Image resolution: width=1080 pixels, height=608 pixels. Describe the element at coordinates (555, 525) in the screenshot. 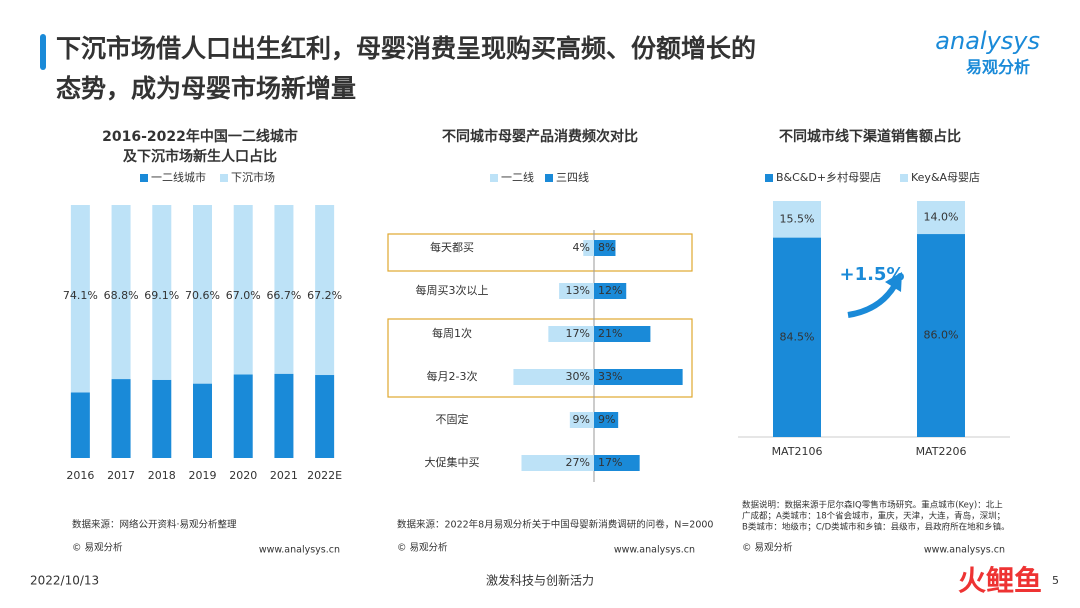

I see `source: 数据来源：2022年8月易观分析关于中国母婴新消费调研的问卷，N=2000` at that location.